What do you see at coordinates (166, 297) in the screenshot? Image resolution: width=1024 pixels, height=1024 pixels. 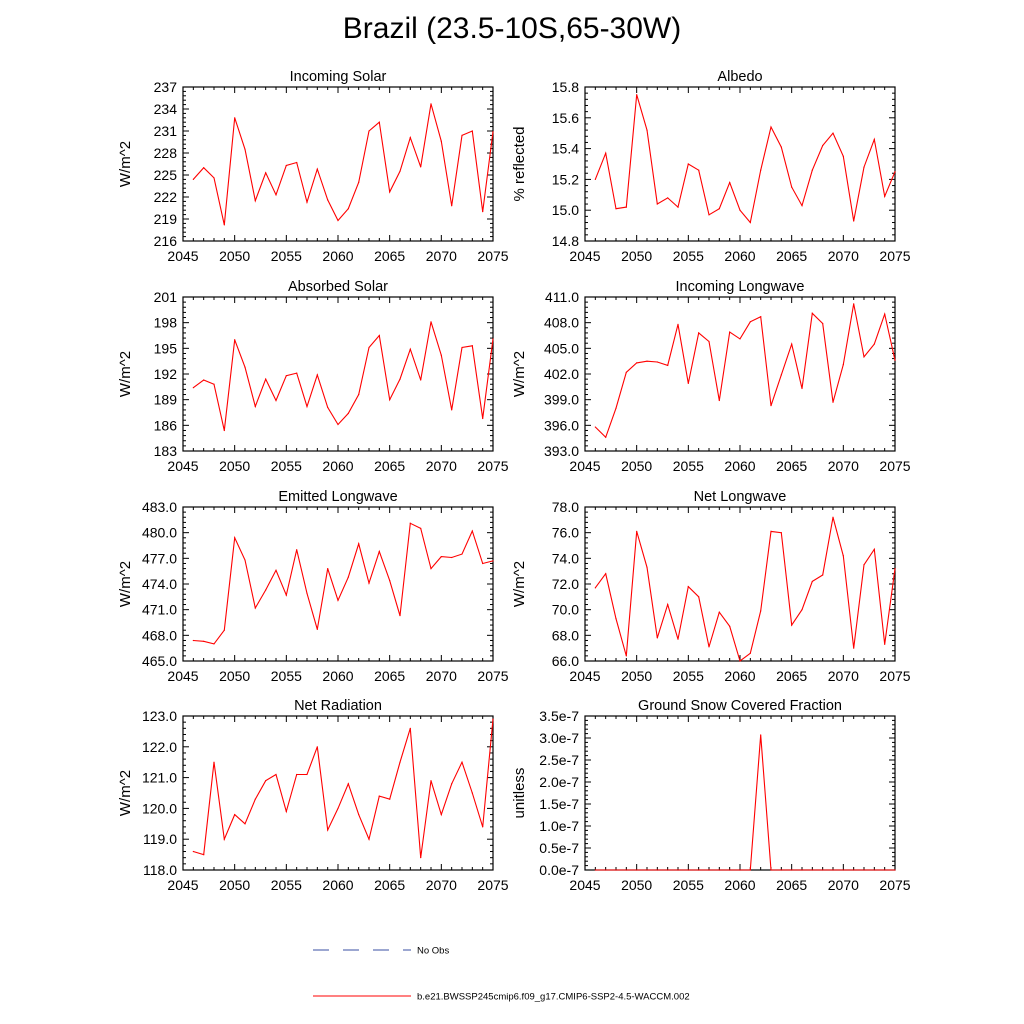 I see `y-tick-label: 201` at bounding box center [166, 297].